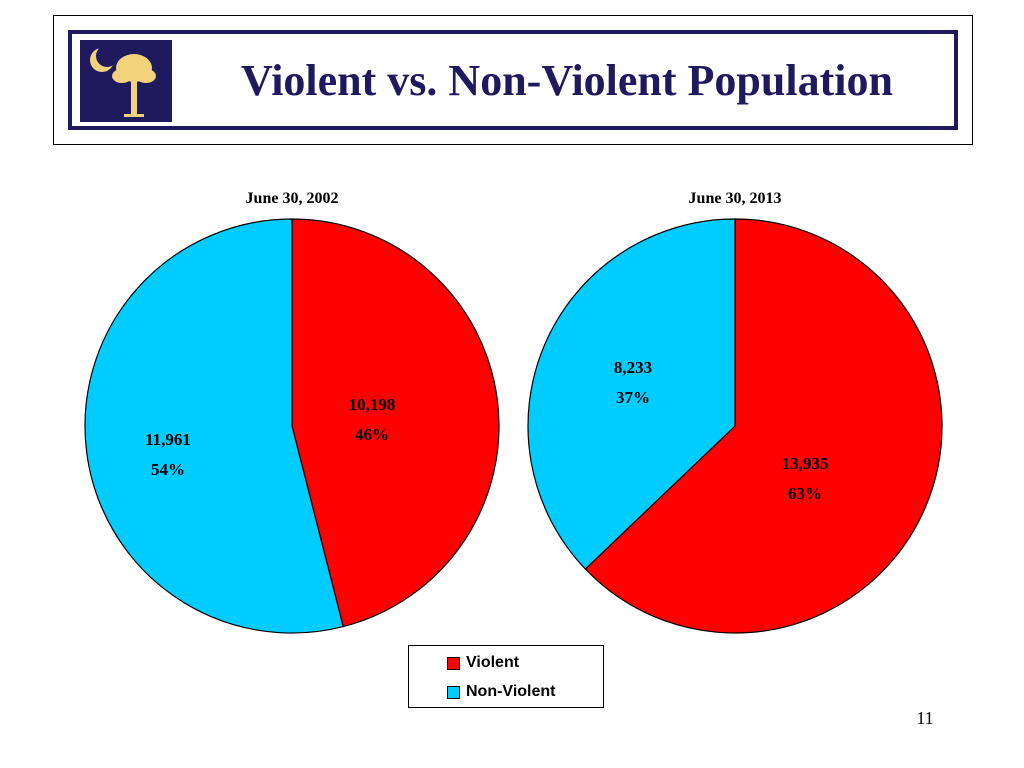 The image size is (1024, 768). What do you see at coordinates (292, 198) in the screenshot?
I see `chart-title-1: June 30, 2002` at bounding box center [292, 198].